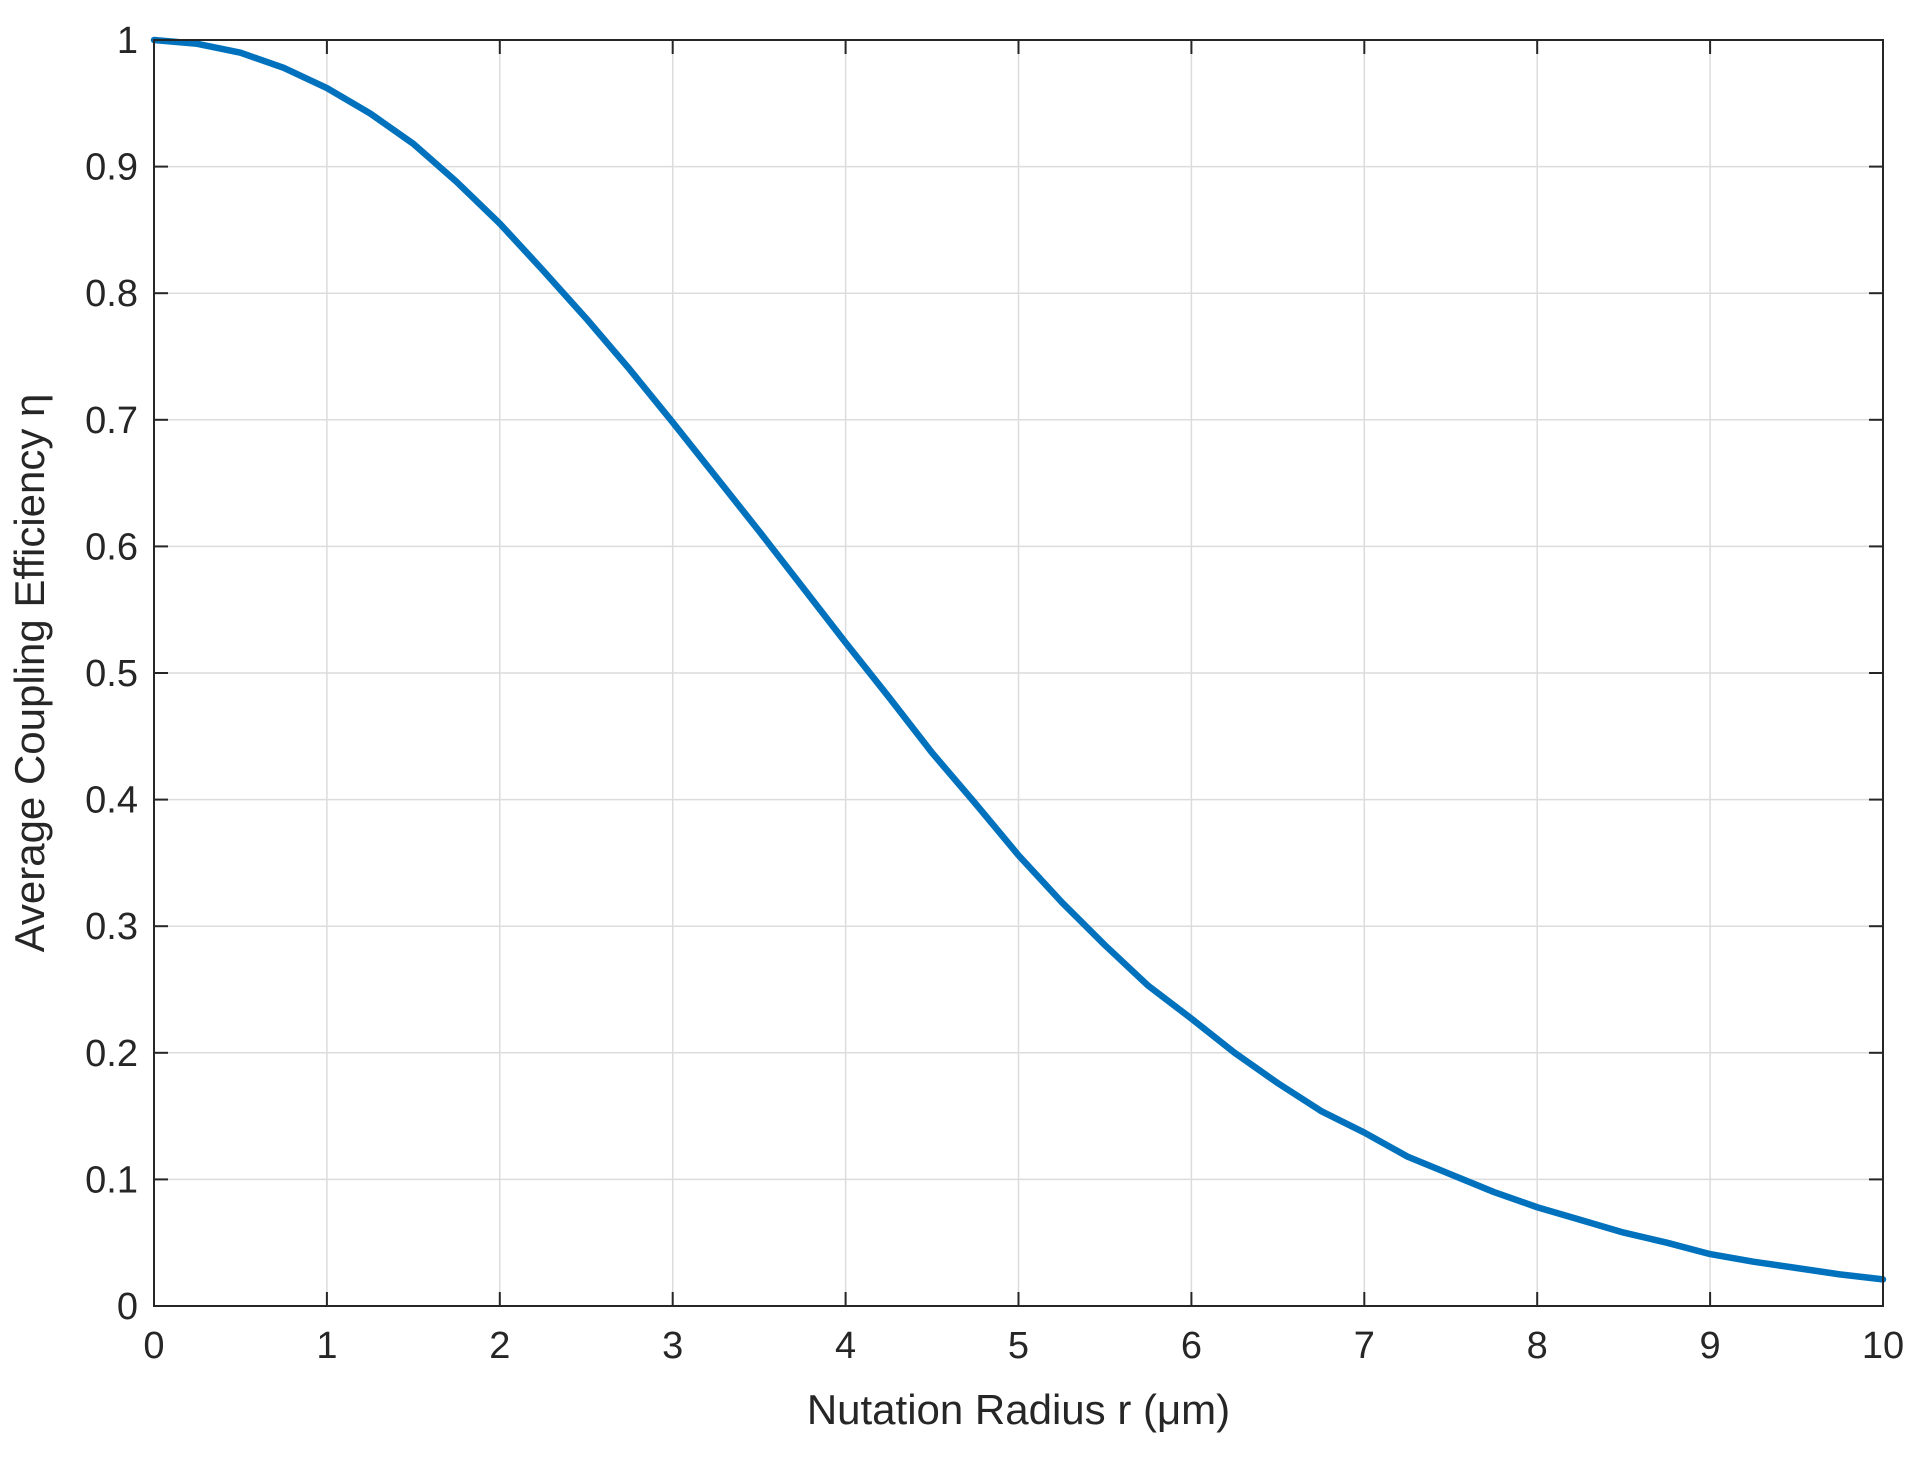 This screenshot has height=1460, width=1923. Describe the element at coordinates (326, 1346) in the screenshot. I see `x-tick-label: 1` at that location.